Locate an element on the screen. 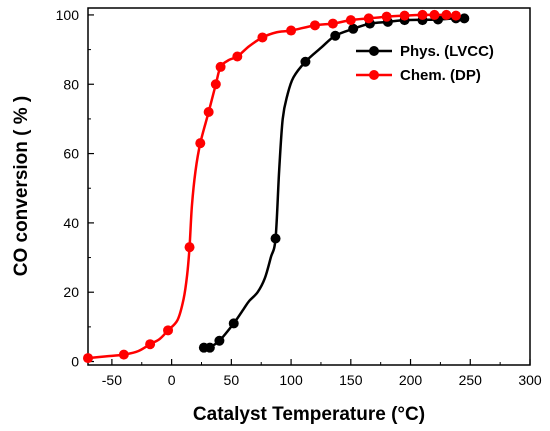 This screenshot has height=431, width=550. y-axis-title: CO conversion ( % ) is located at coordinates (21, 186).